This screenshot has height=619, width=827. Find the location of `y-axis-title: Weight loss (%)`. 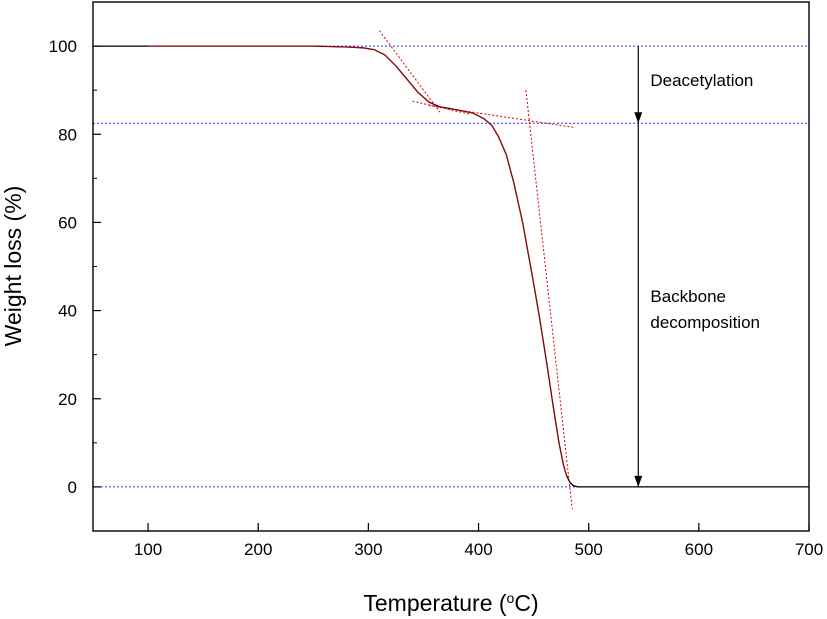

y-axis-title: Weight loss (%) is located at coordinates (13, 266).